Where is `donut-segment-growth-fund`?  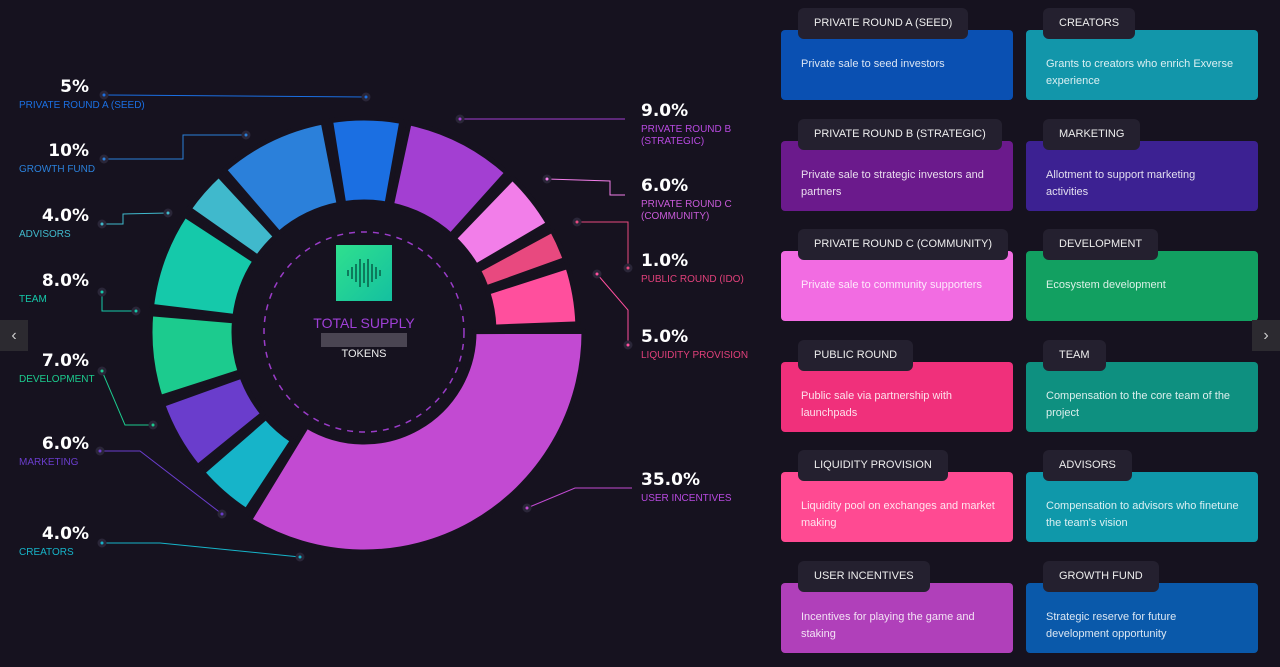
donut-segment-growth-fund is located at coordinates (281, 178).